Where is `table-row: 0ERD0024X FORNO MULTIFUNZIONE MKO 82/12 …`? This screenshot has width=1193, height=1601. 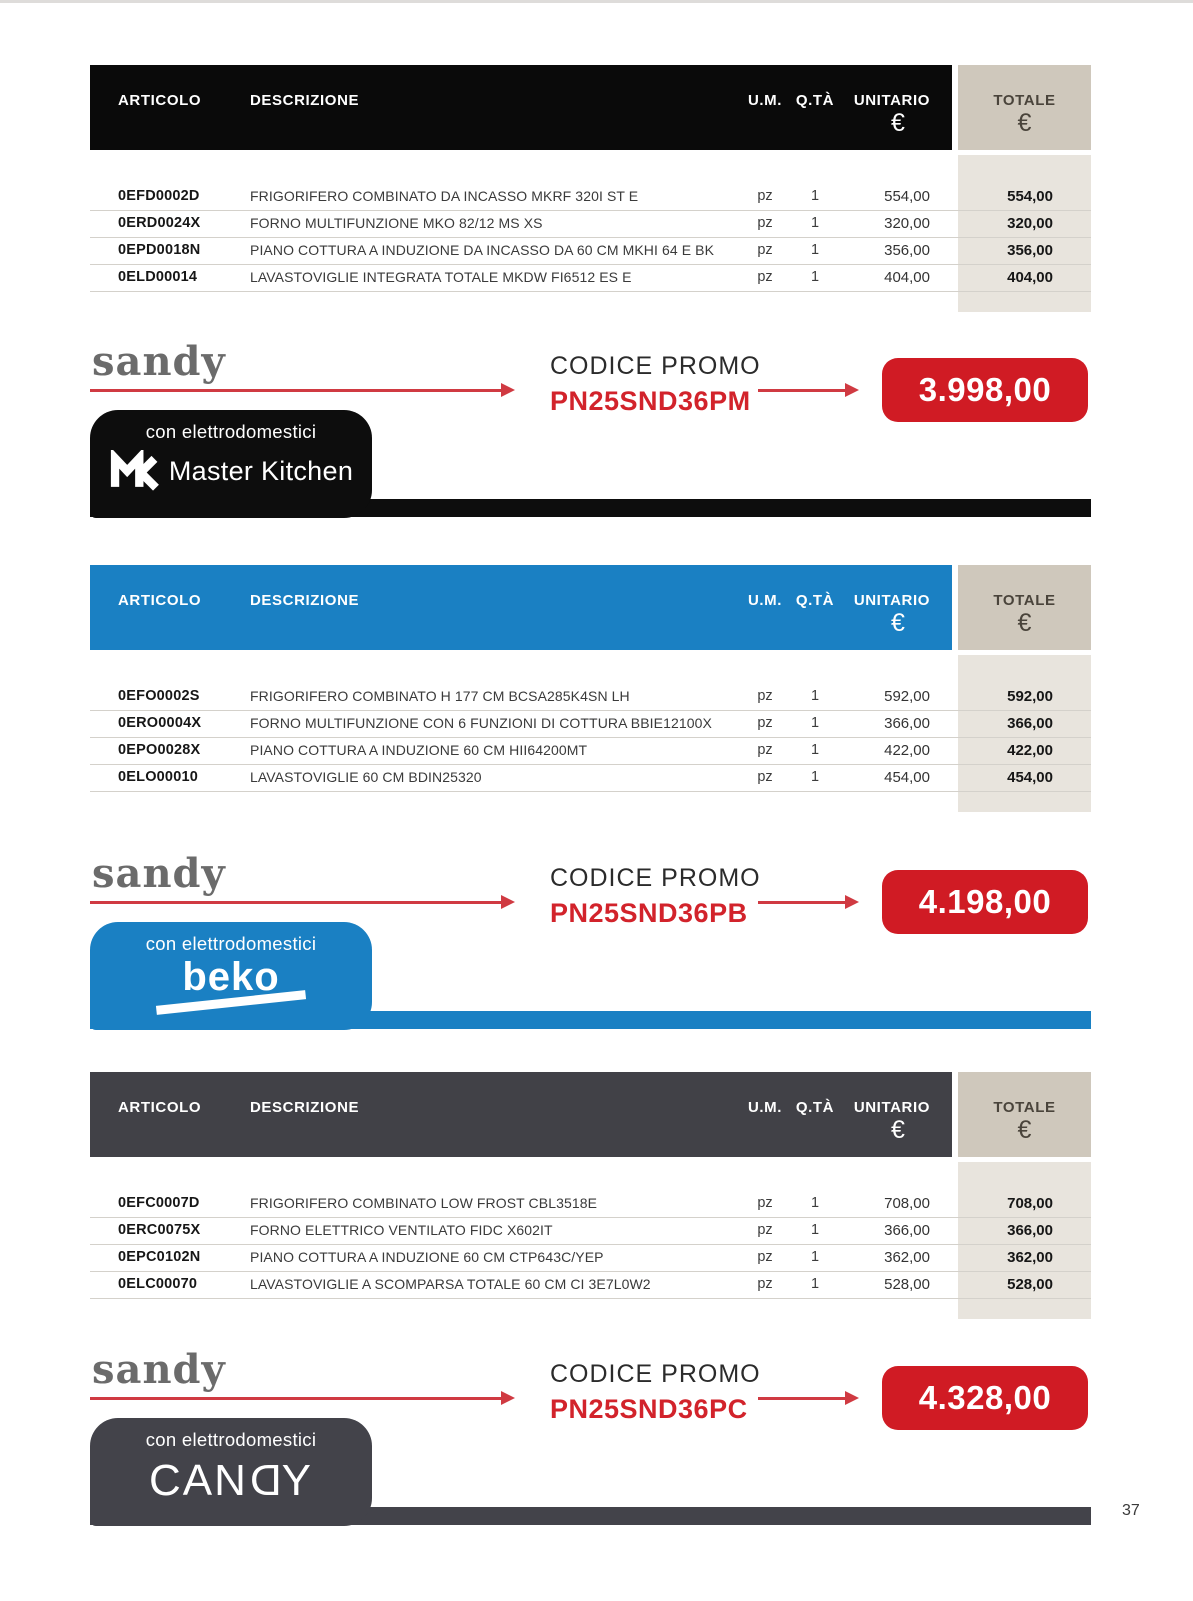 table-row: 0ERD0024X FORNO MULTIFUNZIONE MKO 82/12 … is located at coordinates (590, 223).